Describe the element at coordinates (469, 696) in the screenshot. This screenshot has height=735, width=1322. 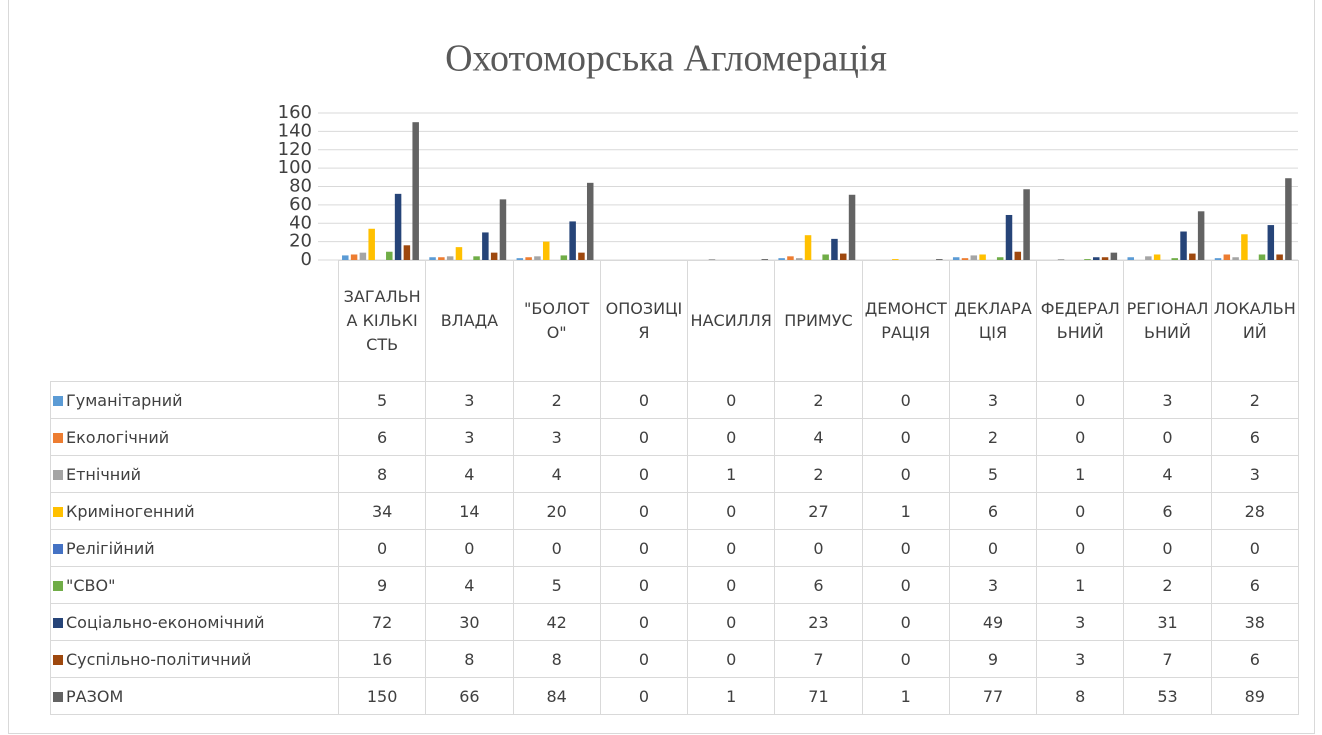
I see `value-cell: 66` at that location.